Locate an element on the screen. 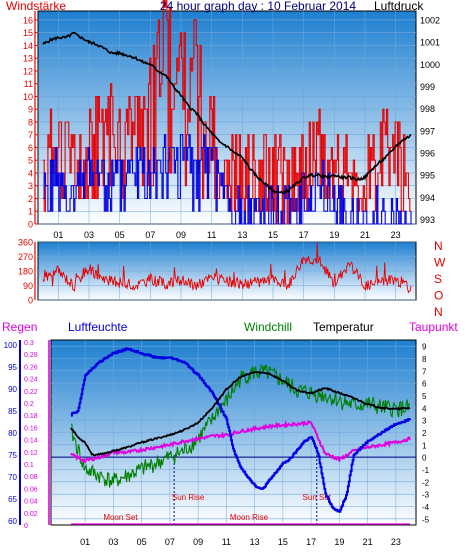 The image size is (470, 555). wind-tick-label: 8 is located at coordinates (30, 122).